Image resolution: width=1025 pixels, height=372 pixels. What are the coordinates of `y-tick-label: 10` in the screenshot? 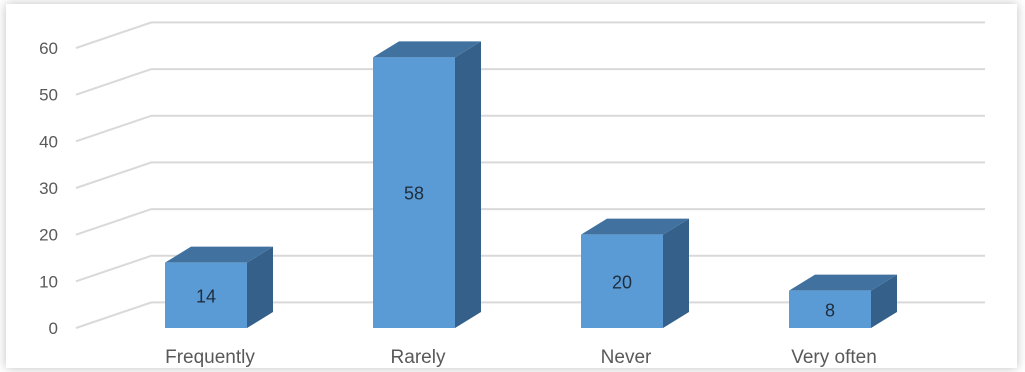 It's located at (48, 281).